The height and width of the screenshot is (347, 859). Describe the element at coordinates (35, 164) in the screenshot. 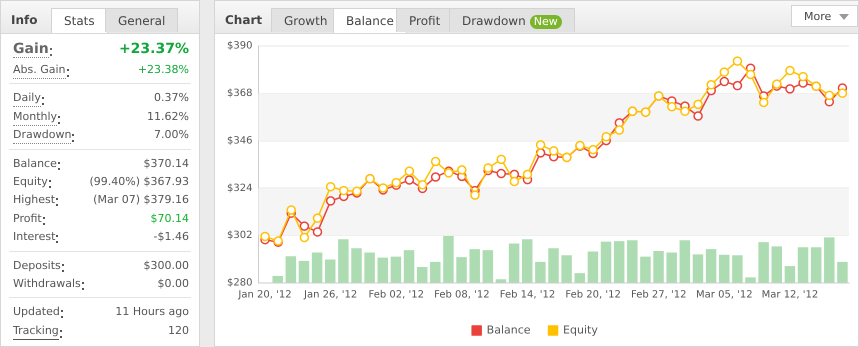

I see `category-label: Balance` at that location.